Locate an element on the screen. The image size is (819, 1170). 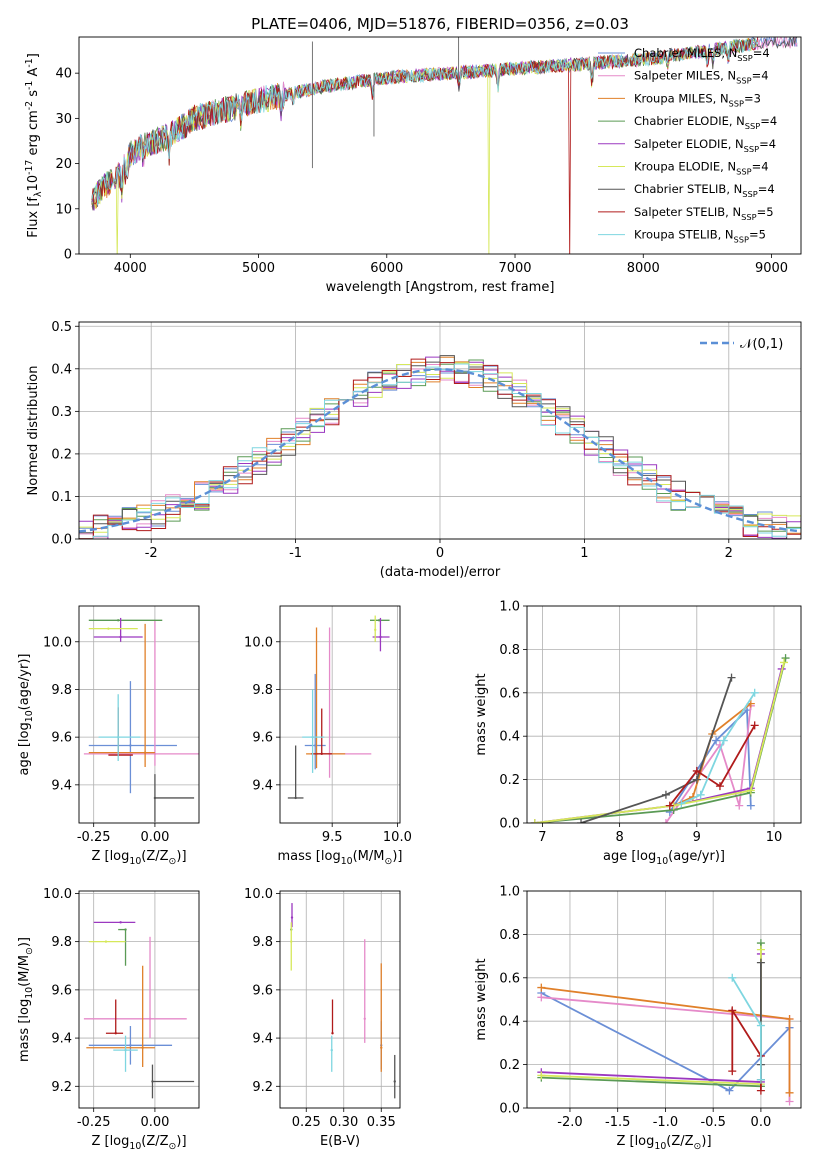
legend-entry: Kroupa ELODIE, NSSP=4 is located at coordinates (701, 168).